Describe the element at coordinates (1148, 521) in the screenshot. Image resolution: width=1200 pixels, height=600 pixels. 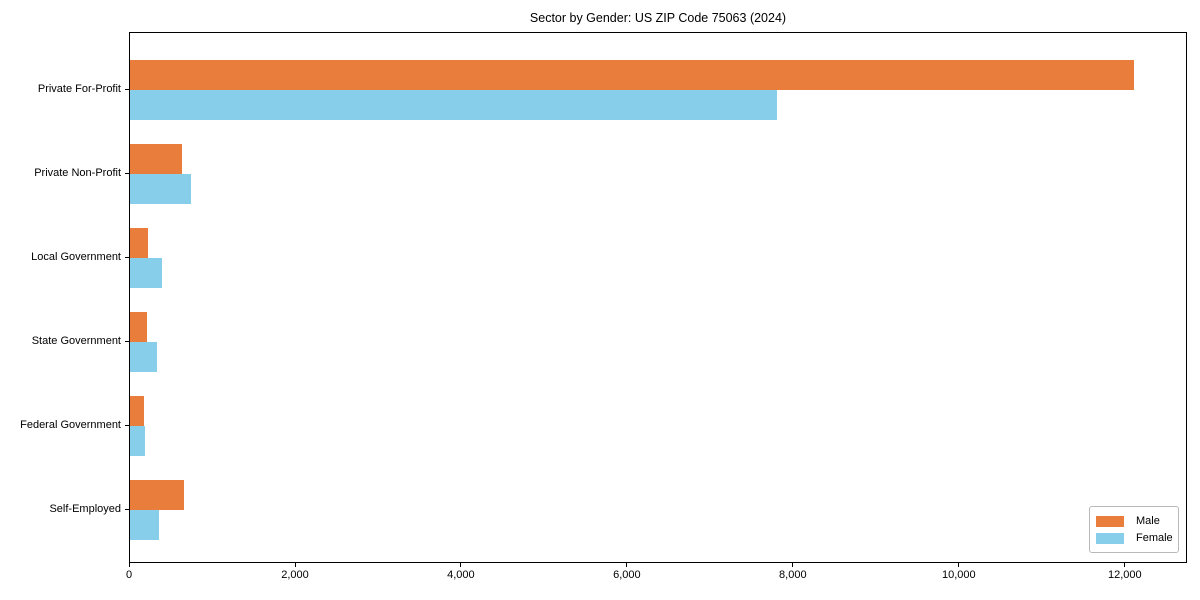
I see `legend-label-male: Male` at that location.